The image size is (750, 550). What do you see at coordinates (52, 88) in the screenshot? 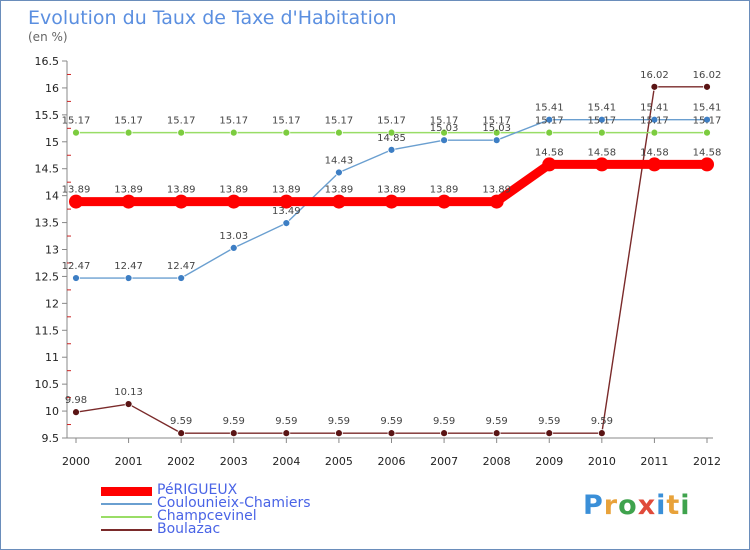
I see `y-tick-label: 16` at bounding box center [52, 88].